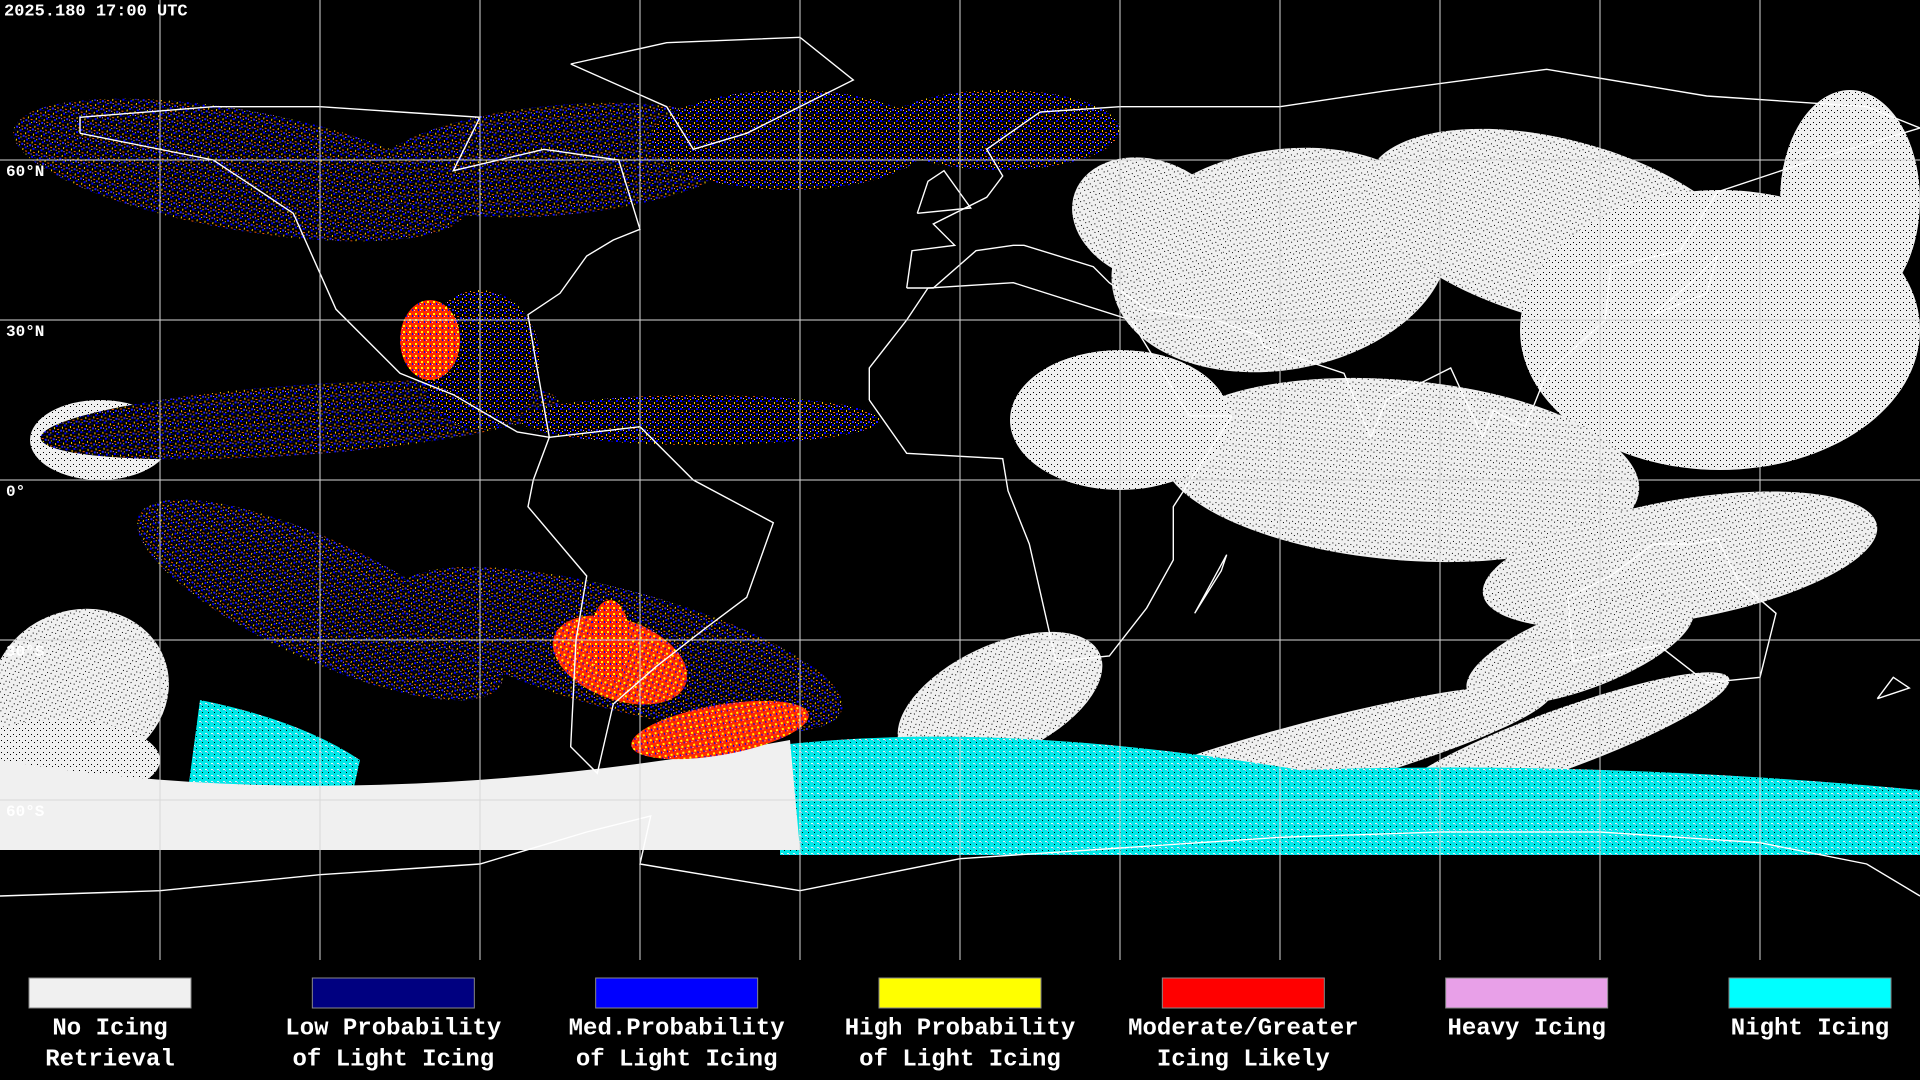 Image resolution: width=1920 pixels, height=1080 pixels. I want to click on latitude-label: 0°, so click(15, 492).